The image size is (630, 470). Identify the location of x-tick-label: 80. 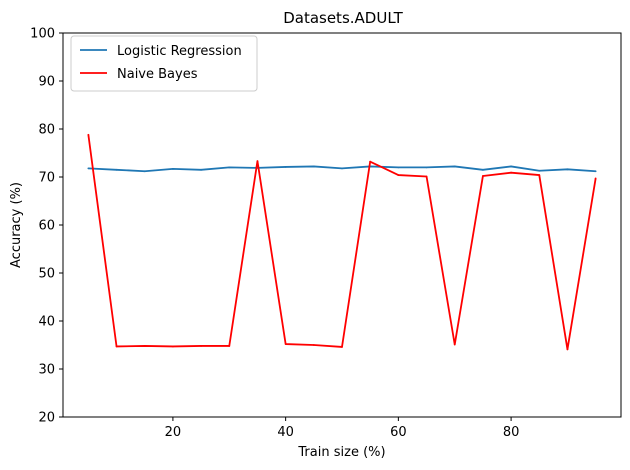
(511, 432).